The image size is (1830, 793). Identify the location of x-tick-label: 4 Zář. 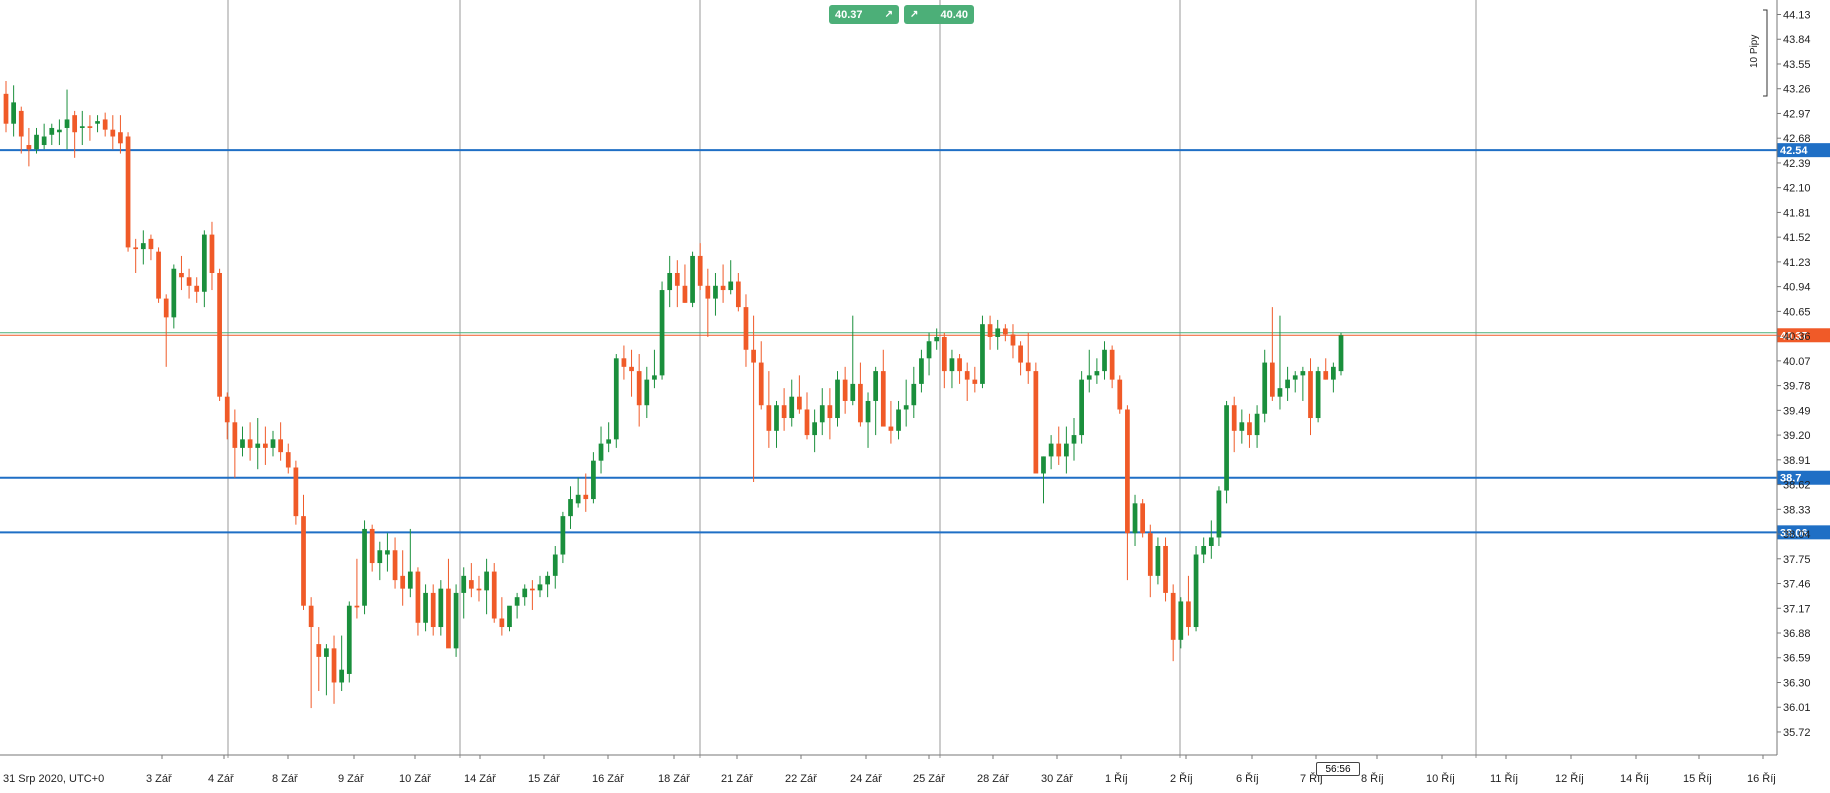
(221, 779).